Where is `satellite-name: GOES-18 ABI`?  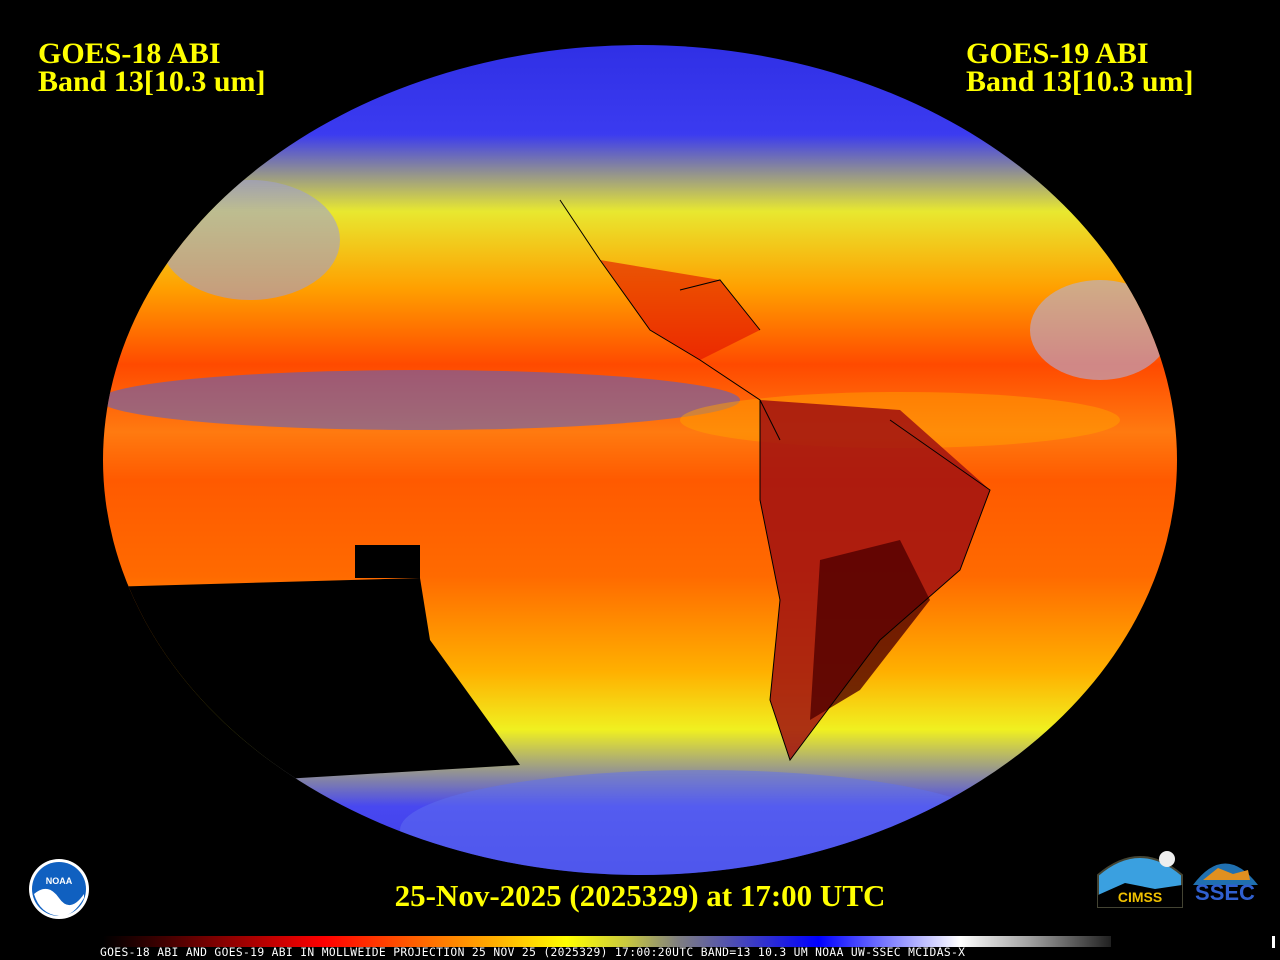
satellite-name: GOES-18 ABI is located at coordinates (129, 53).